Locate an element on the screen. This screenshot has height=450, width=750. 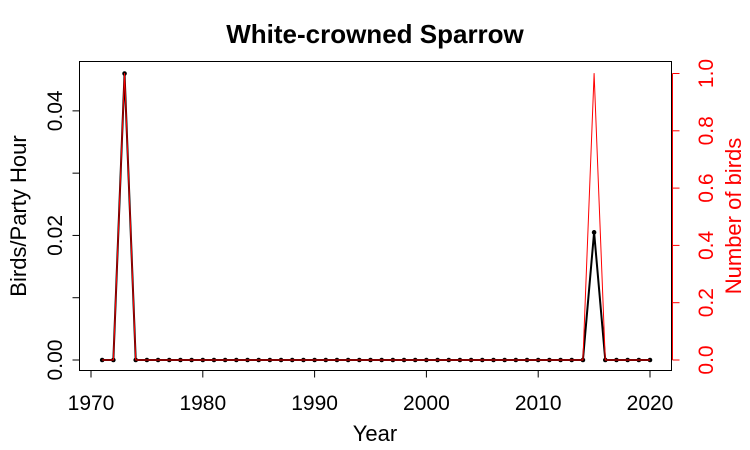
x-tick-label: 1980 is located at coordinates (202, 403).